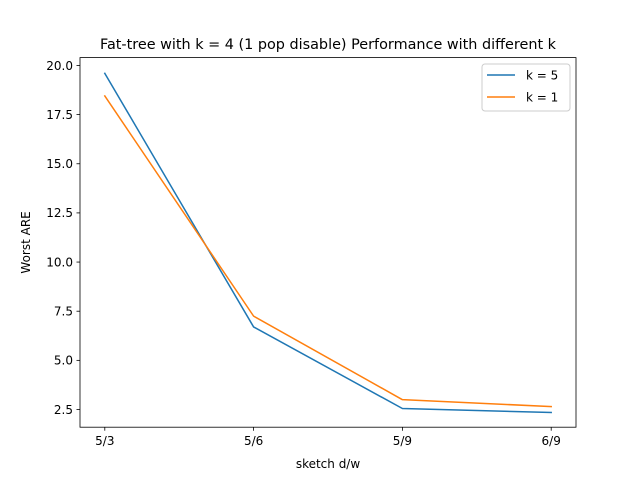 This screenshot has width=640, height=480. What do you see at coordinates (59, 164) in the screenshot?
I see `y-tick-label: 15.0` at bounding box center [59, 164].